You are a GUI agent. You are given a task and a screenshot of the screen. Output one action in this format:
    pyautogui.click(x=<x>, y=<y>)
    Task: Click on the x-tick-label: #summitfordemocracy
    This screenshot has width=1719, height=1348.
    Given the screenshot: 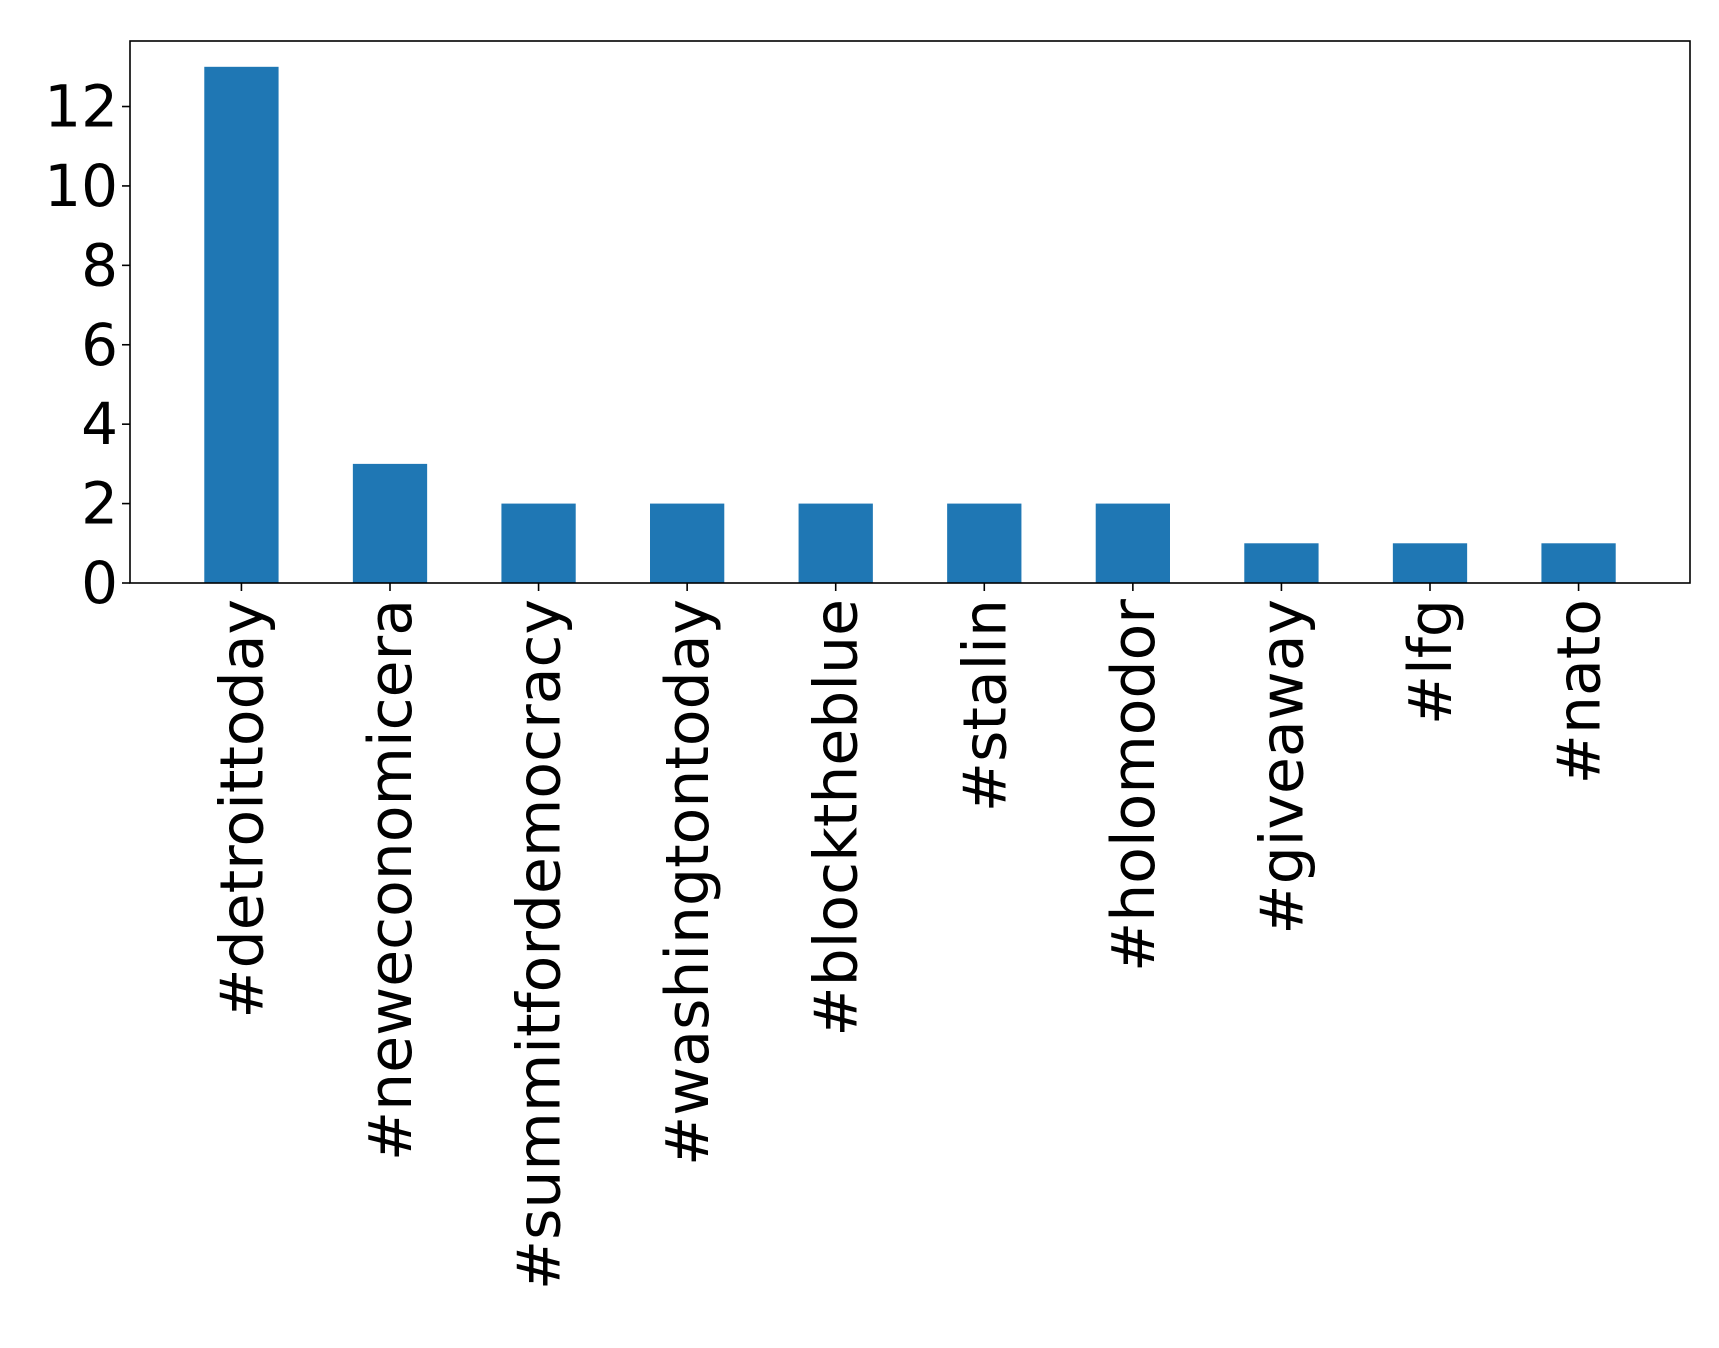 What is the action you would take?
    pyautogui.click(x=540, y=944)
    